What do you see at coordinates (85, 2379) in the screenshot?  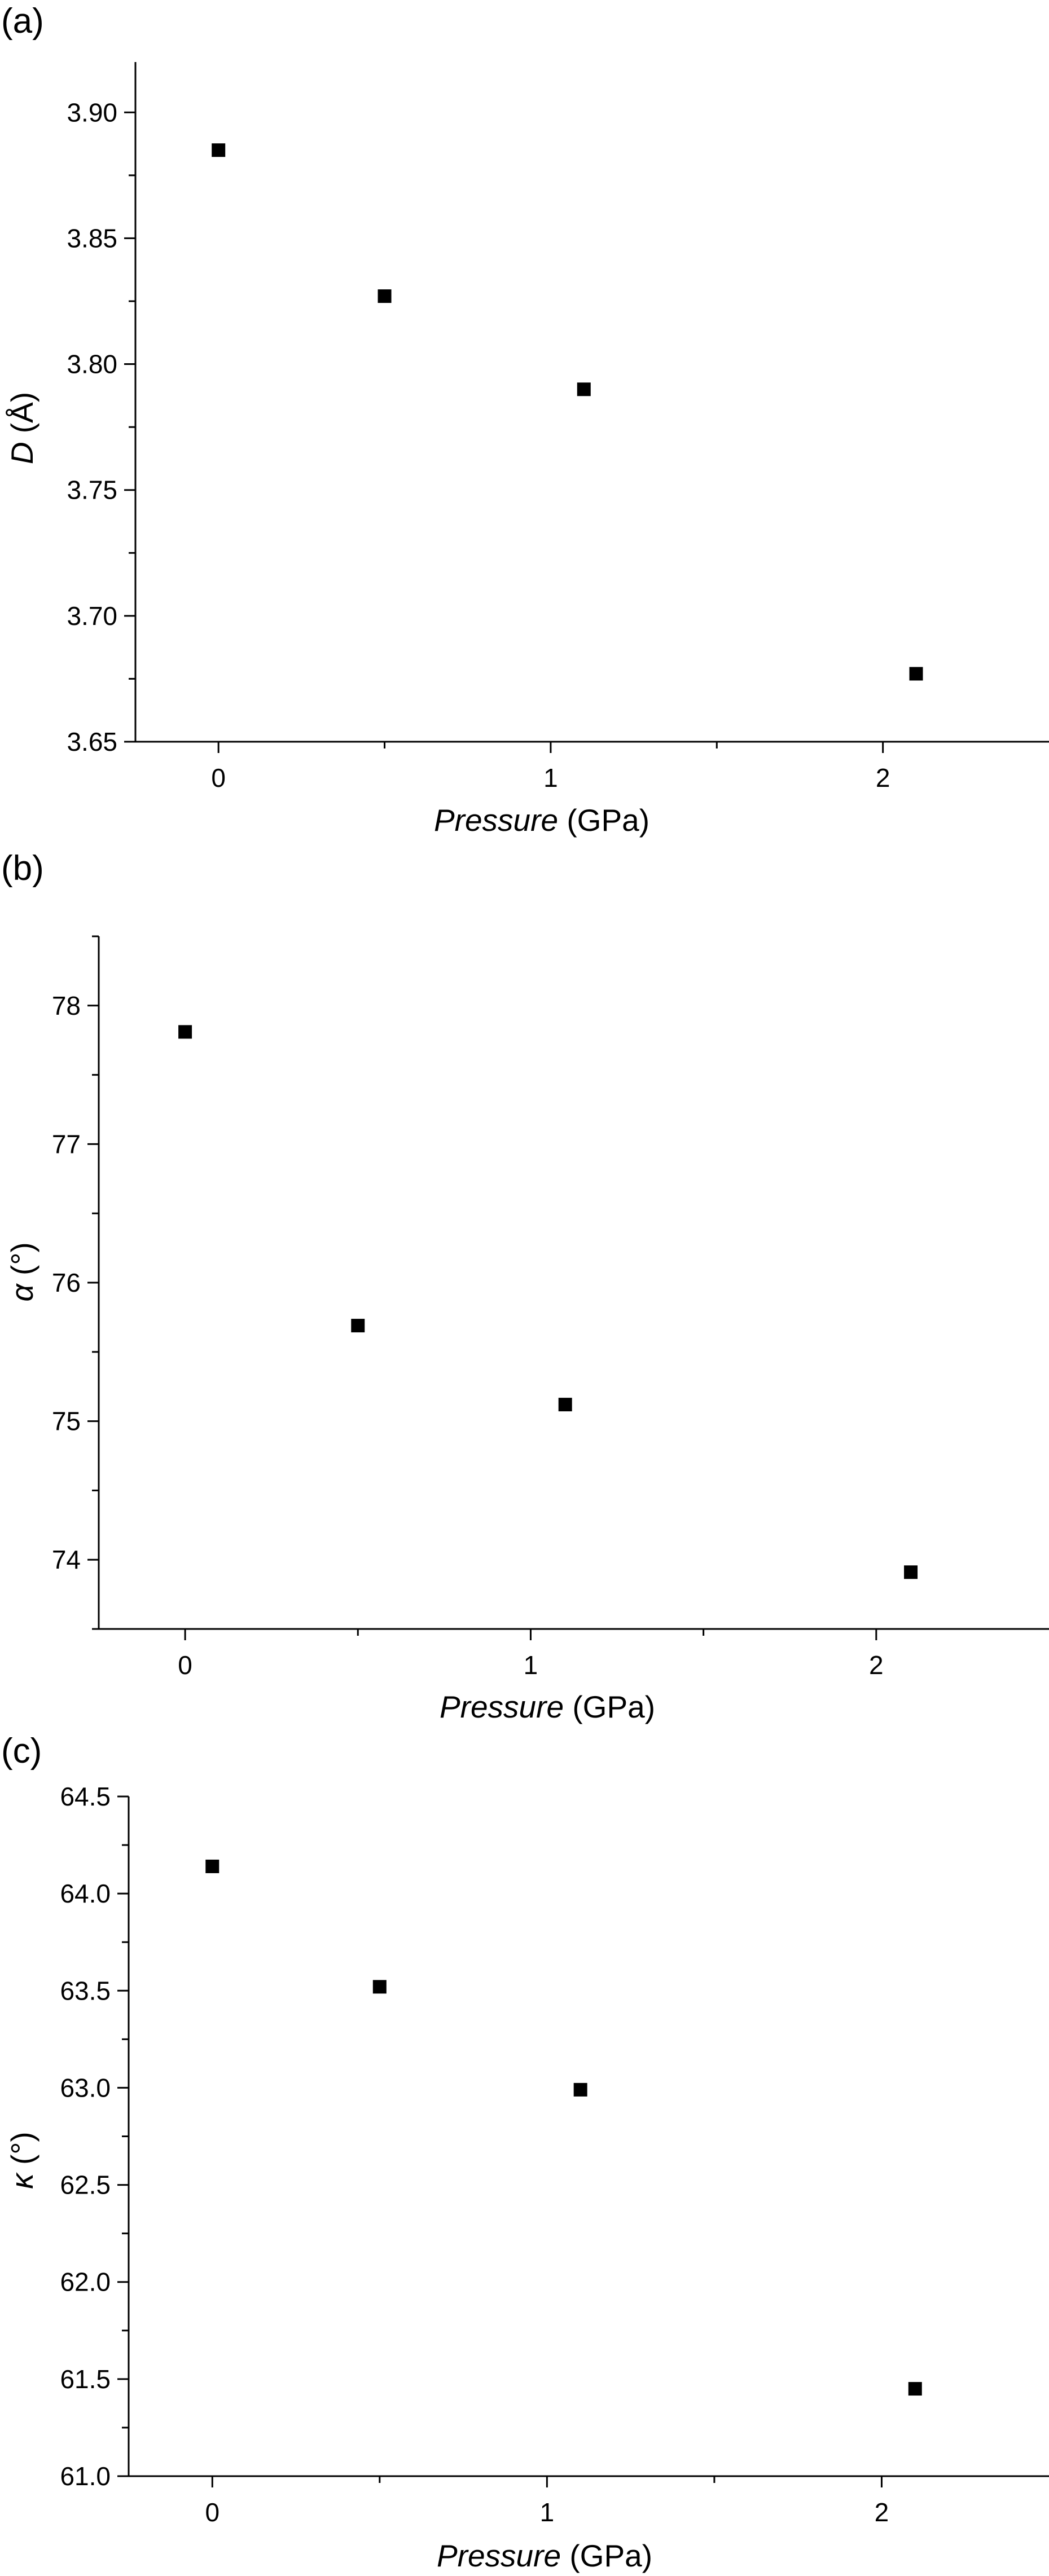 I see `panel-c-y-tick-label: 61.5` at bounding box center [85, 2379].